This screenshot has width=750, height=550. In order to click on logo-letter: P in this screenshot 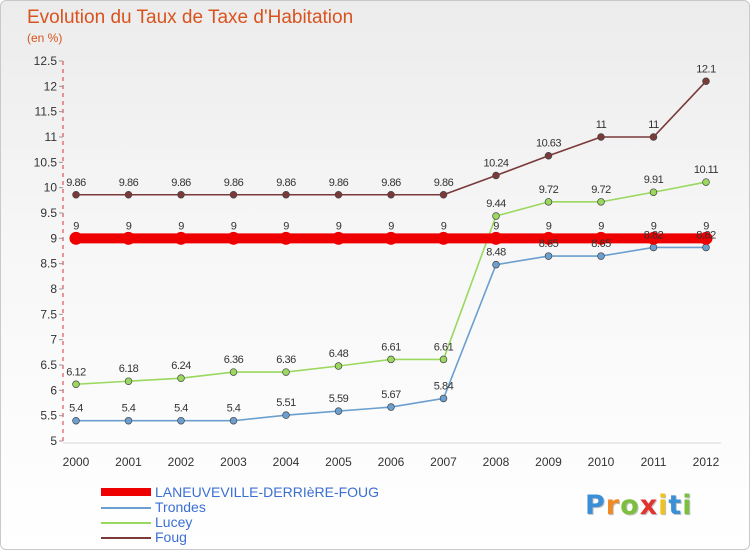, I will do `click(595, 505)`.